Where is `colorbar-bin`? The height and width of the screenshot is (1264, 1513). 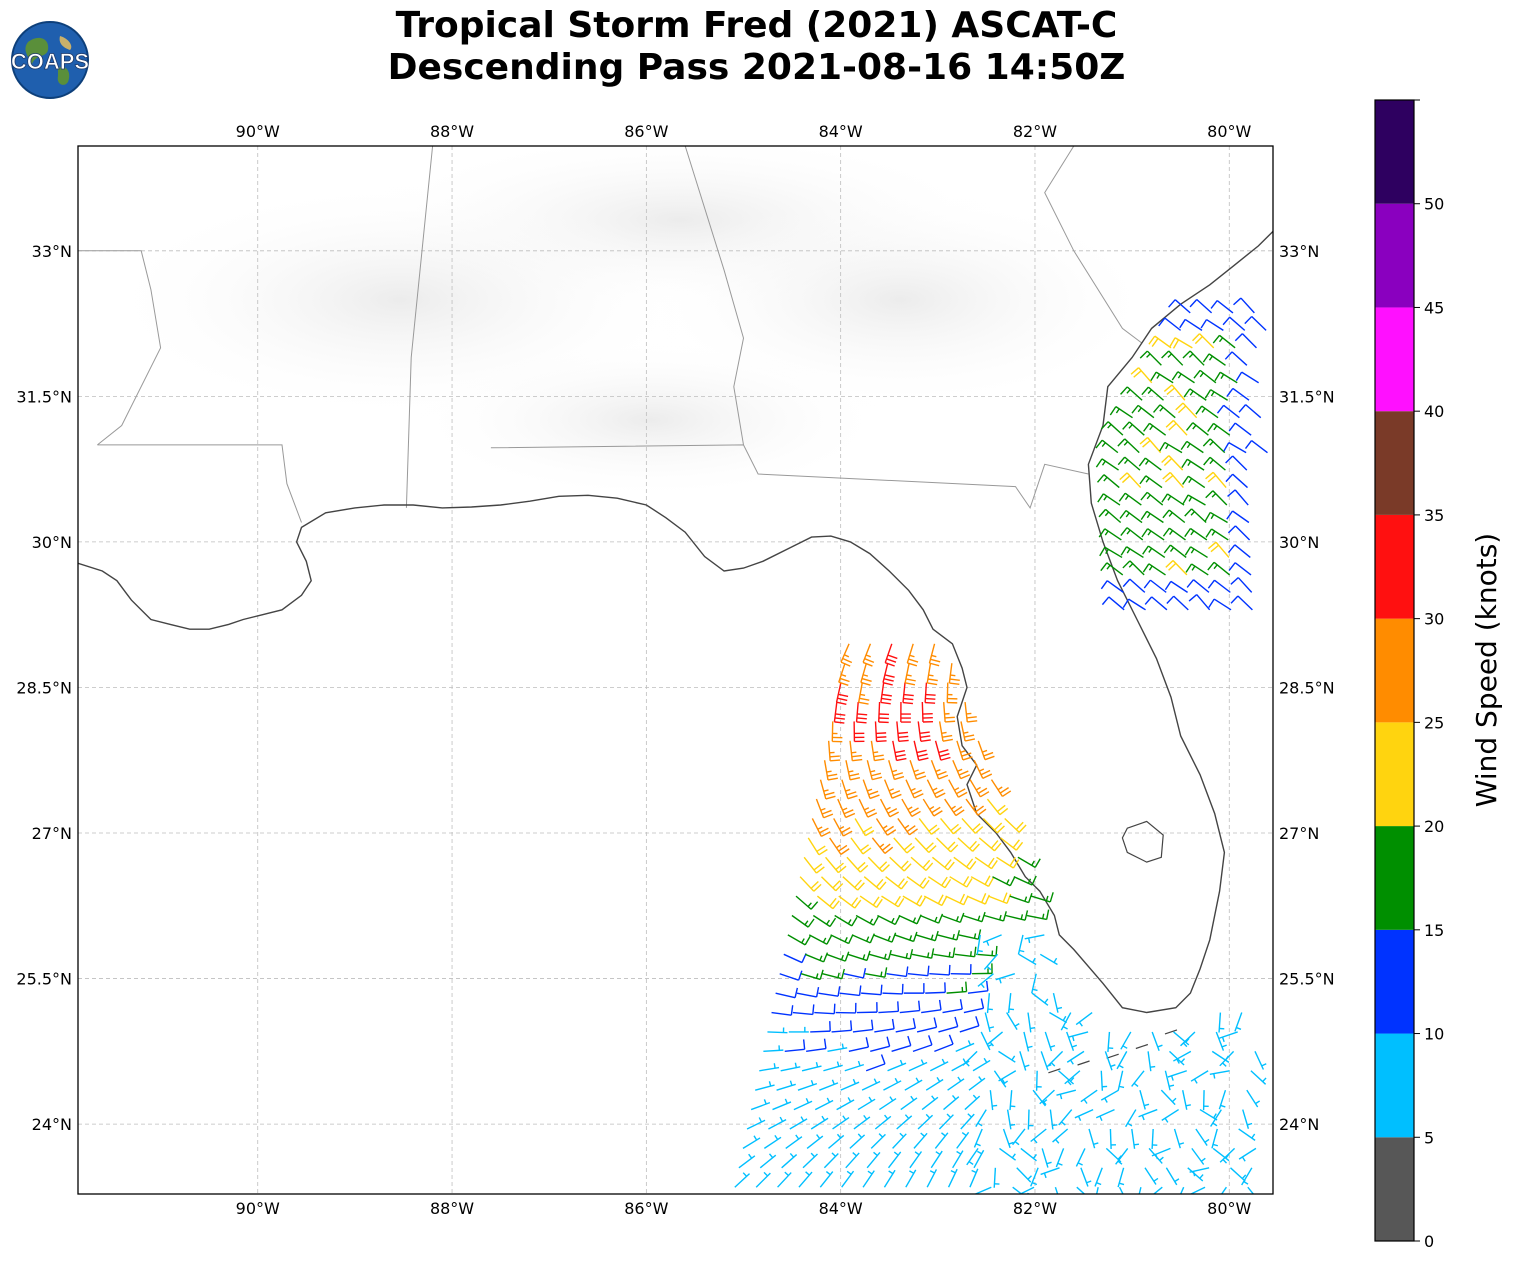
colorbar-bin is located at coordinates (1394, 1085).